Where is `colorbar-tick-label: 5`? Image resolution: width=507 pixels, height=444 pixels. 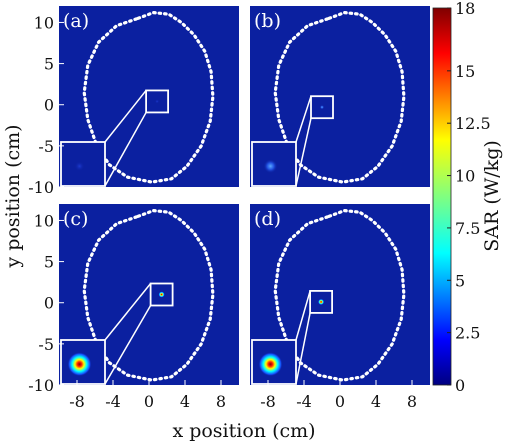 colorbar-tick-label: 5 is located at coordinates (460, 280).